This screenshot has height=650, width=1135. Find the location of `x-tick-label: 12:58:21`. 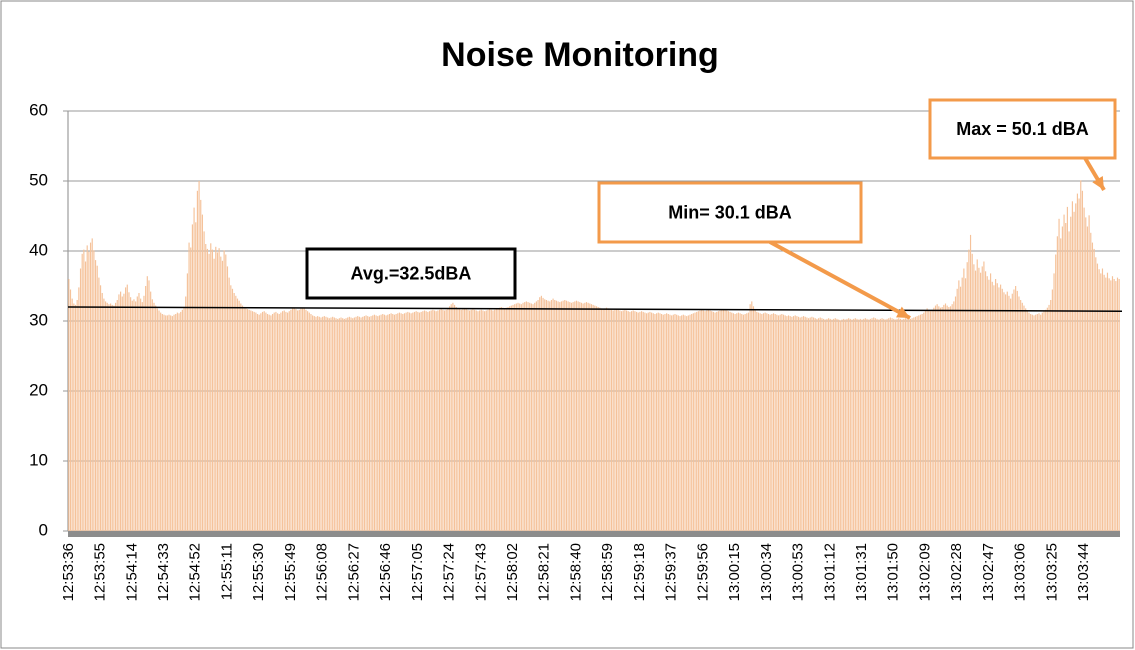

x-tick-label: 12:58:21 is located at coordinates (544, 572).